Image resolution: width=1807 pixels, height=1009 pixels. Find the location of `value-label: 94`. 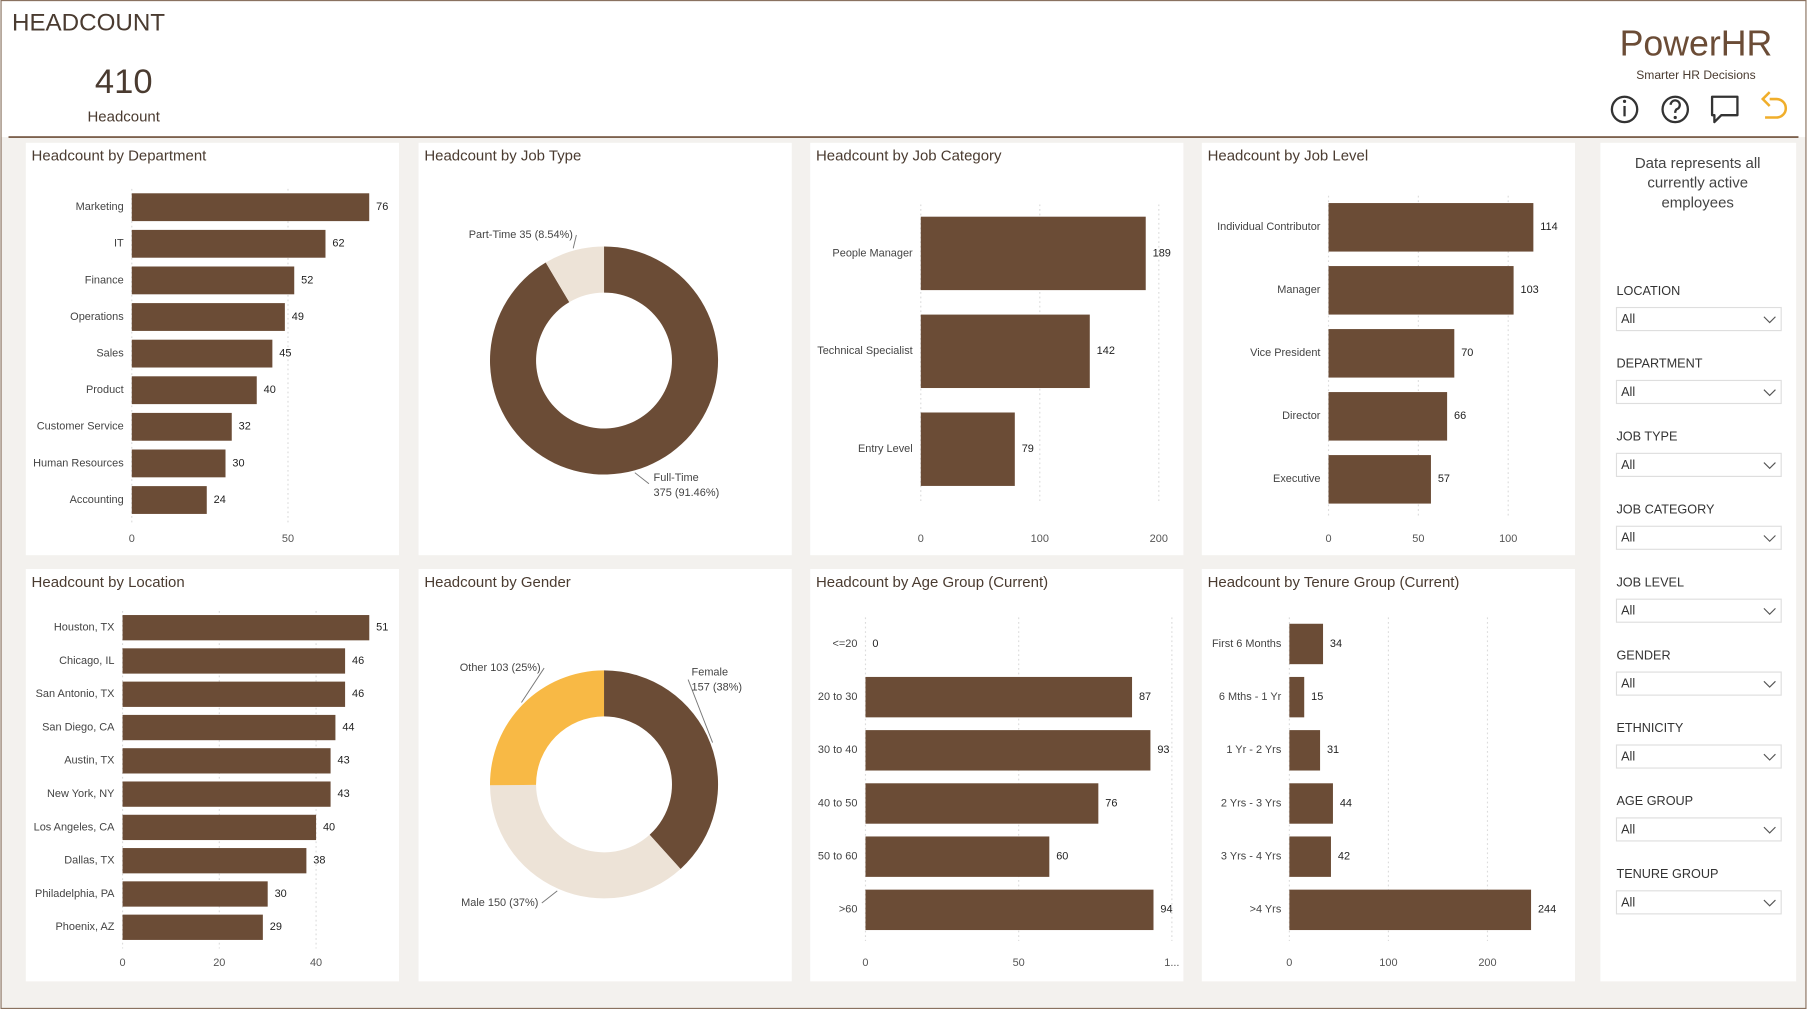

value-label: 94 is located at coordinates (1166, 910).